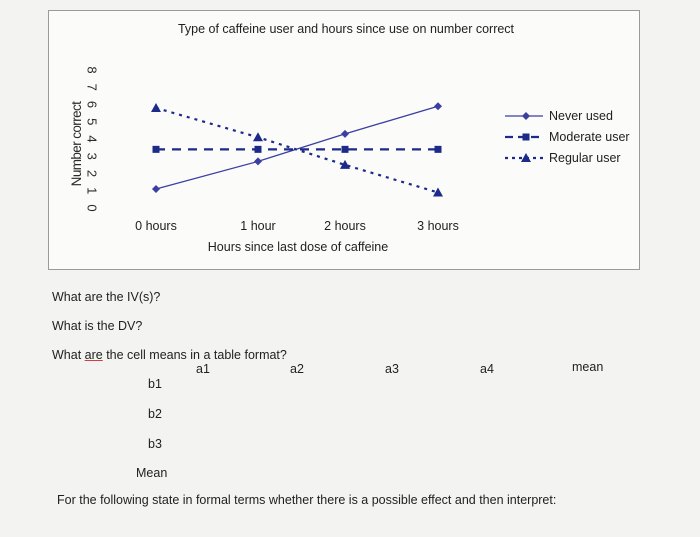  Describe the element at coordinates (155, 444) in the screenshot. I see `row-label-b3: b3` at that location.